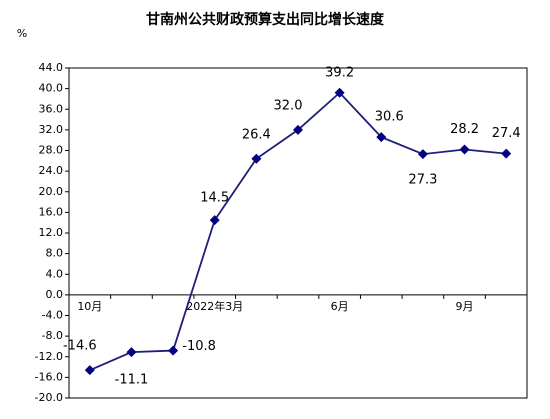 Image resolution: width=550 pixels, height=419 pixels. I want to click on data-label: 27.3, so click(422, 180).